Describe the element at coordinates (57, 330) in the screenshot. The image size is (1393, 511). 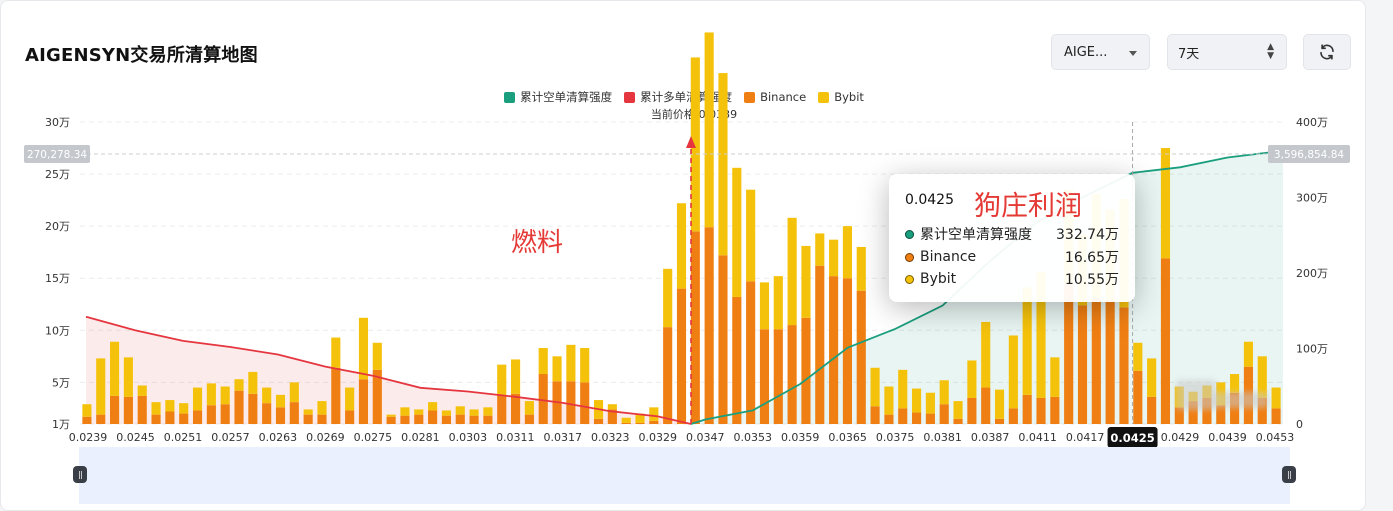
I see `y-left-tick-label: 10万` at that location.